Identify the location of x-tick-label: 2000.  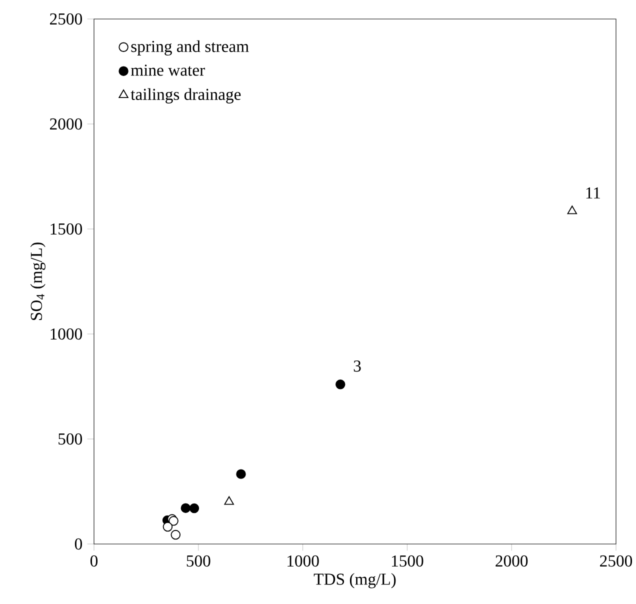
(512, 561).